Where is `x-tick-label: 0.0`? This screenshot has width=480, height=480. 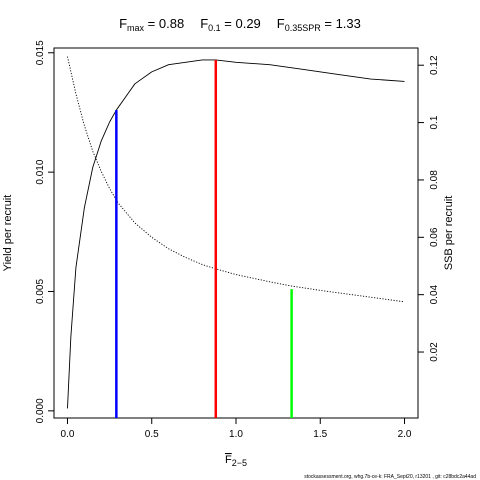
x-tick-label: 0.0 is located at coordinates (68, 434).